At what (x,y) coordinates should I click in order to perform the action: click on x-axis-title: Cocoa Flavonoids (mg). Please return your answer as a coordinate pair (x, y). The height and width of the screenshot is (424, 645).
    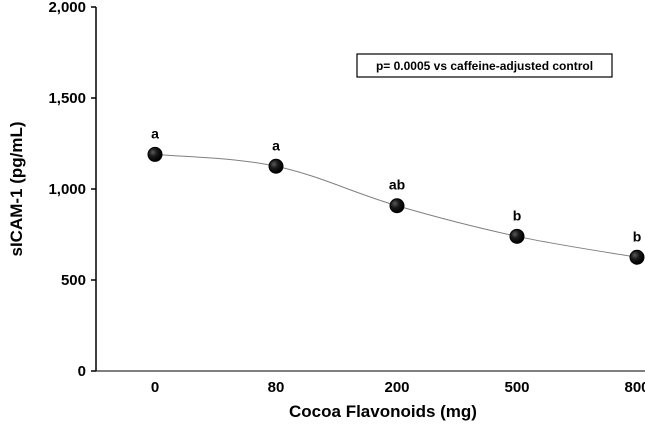
    Looking at the image, I should click on (383, 411).